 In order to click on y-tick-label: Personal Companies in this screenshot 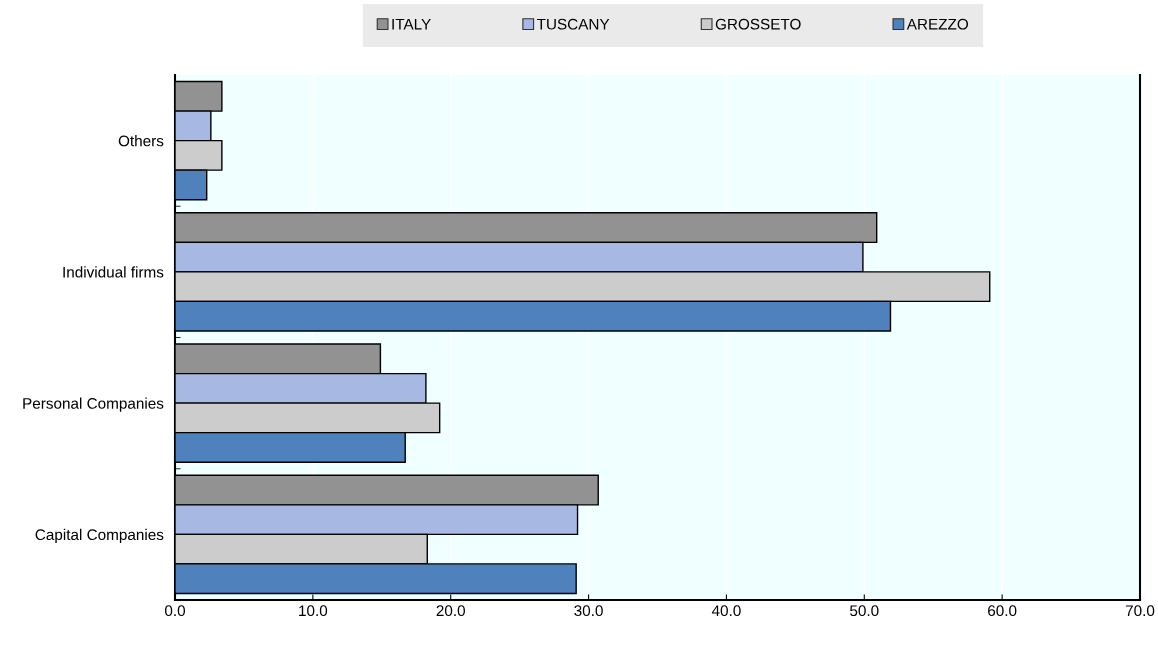, I will do `click(93, 404)`.